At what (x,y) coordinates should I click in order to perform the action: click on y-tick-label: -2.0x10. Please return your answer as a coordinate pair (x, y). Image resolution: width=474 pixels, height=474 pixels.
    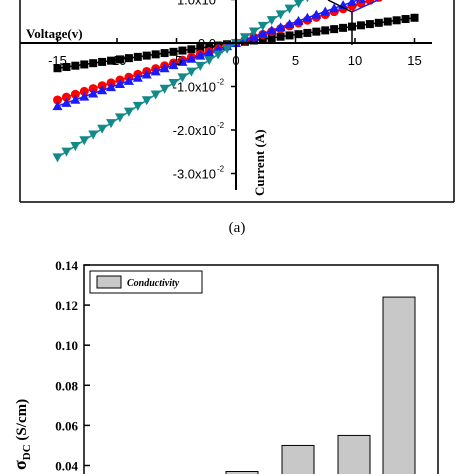
    Looking at the image, I should click on (194, 130).